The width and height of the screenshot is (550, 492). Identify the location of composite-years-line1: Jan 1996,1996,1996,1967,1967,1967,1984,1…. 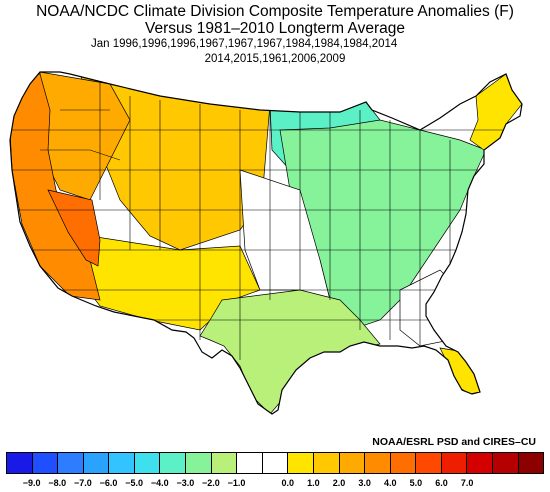
(244, 44).